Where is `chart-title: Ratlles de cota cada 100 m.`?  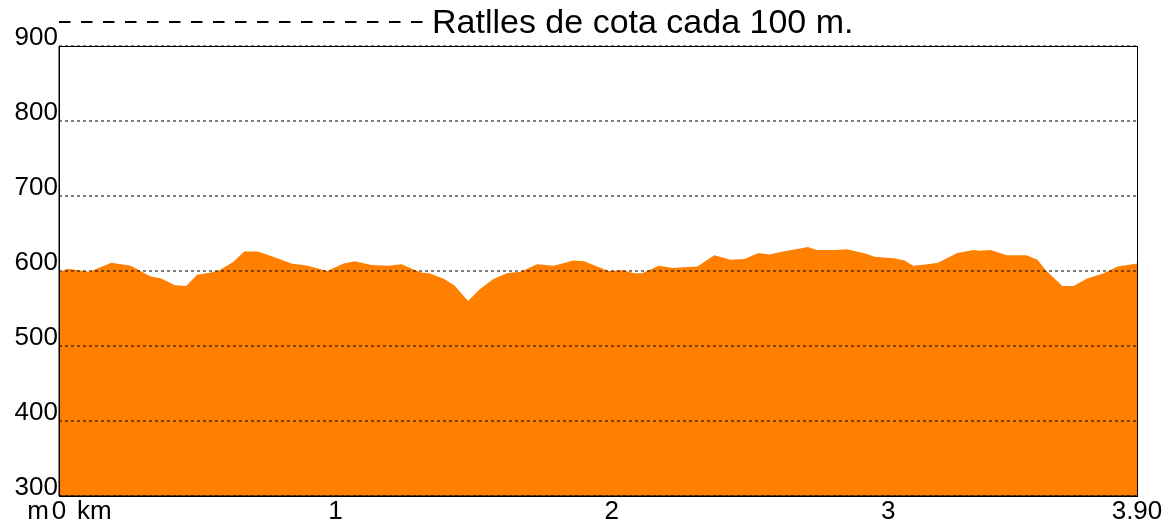 chart-title: Ratlles de cota cada 100 m. is located at coordinates (643, 21).